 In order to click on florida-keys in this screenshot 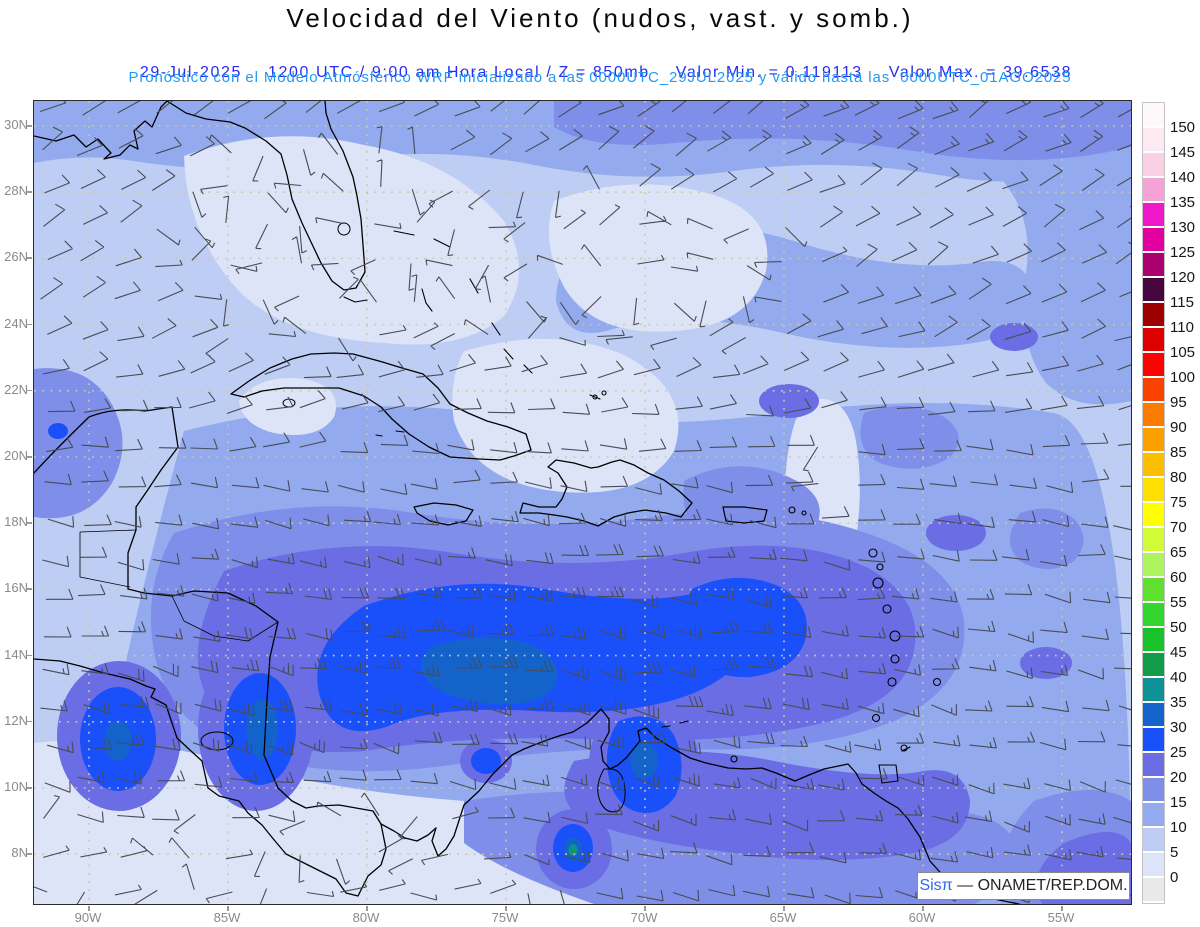, I will do `click(355, 299)`.